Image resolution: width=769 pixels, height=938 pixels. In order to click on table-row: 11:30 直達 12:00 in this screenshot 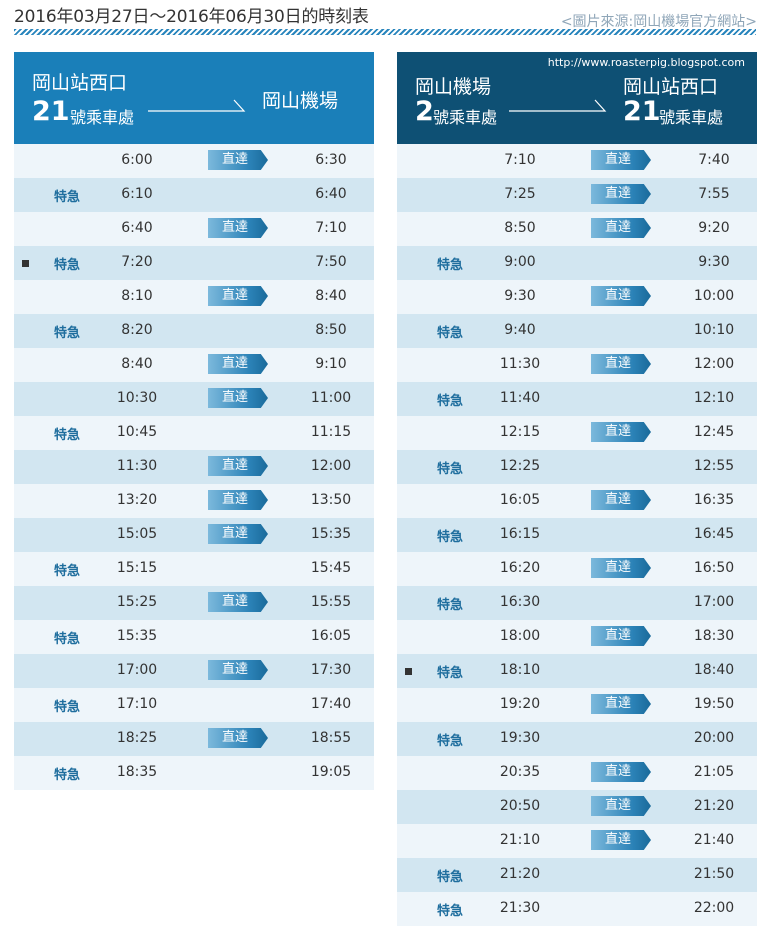, I will do `click(194, 467)`.